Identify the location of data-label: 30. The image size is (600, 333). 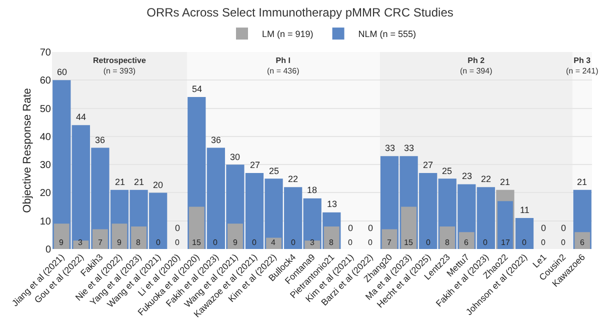
(235, 157).